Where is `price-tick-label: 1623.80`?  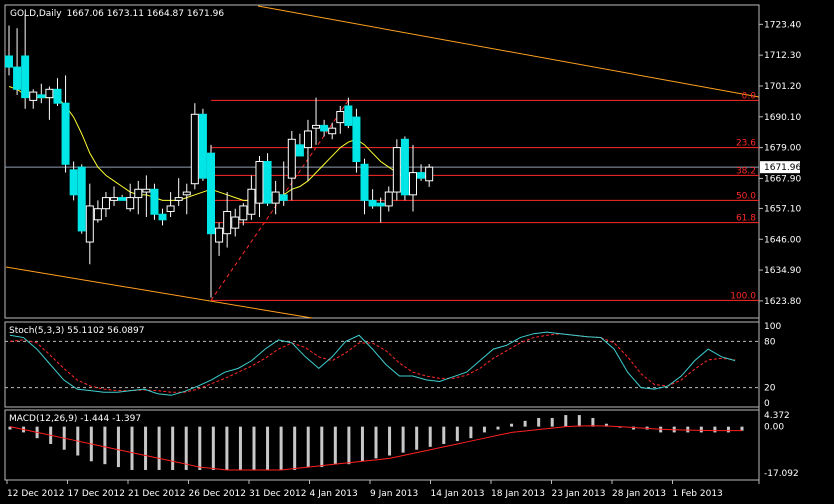 price-tick-label: 1623.80 is located at coordinates (782, 302).